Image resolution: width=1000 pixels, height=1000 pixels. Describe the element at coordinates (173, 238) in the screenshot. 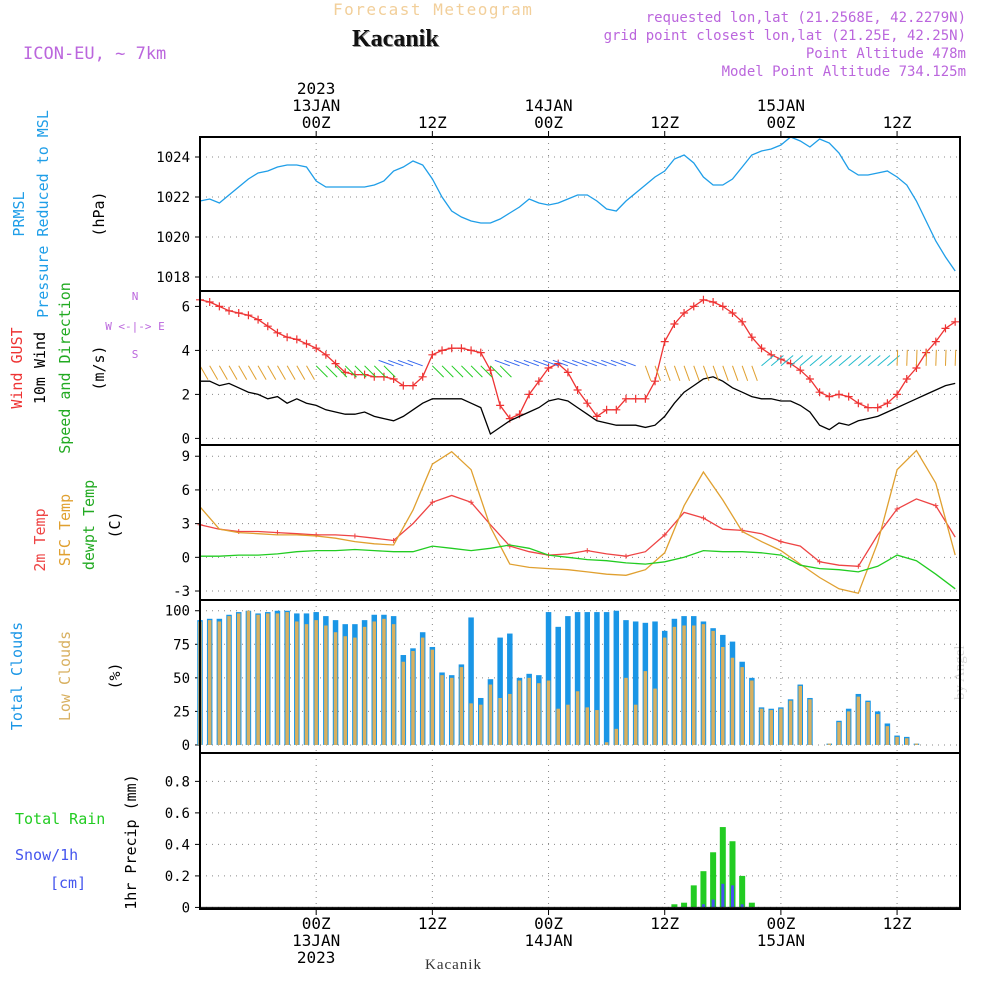

I see `y-tick-label: 1020` at that location.